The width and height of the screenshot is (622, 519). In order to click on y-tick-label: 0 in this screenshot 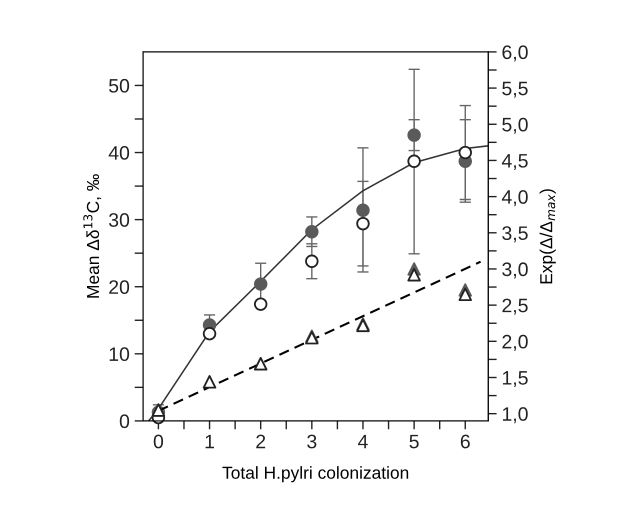, I will do `click(125, 421)`.